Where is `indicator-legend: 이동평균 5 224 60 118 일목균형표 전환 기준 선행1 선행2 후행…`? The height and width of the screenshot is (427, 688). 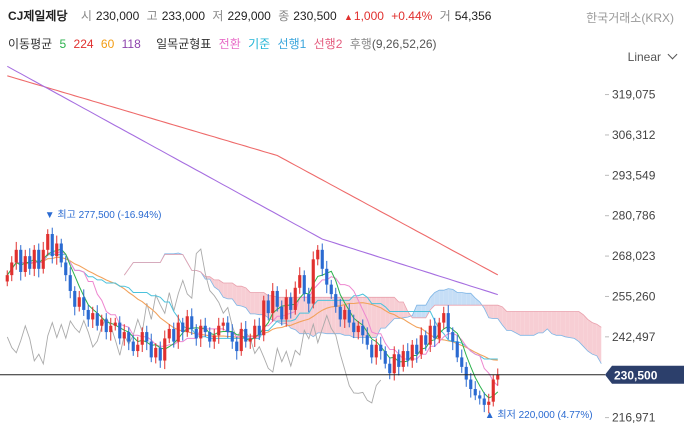
indicator-legend: 이동평균 5 224 60 118 일목균형표 전환 기준 선행1 선행2 후행… is located at coordinates (224, 43).